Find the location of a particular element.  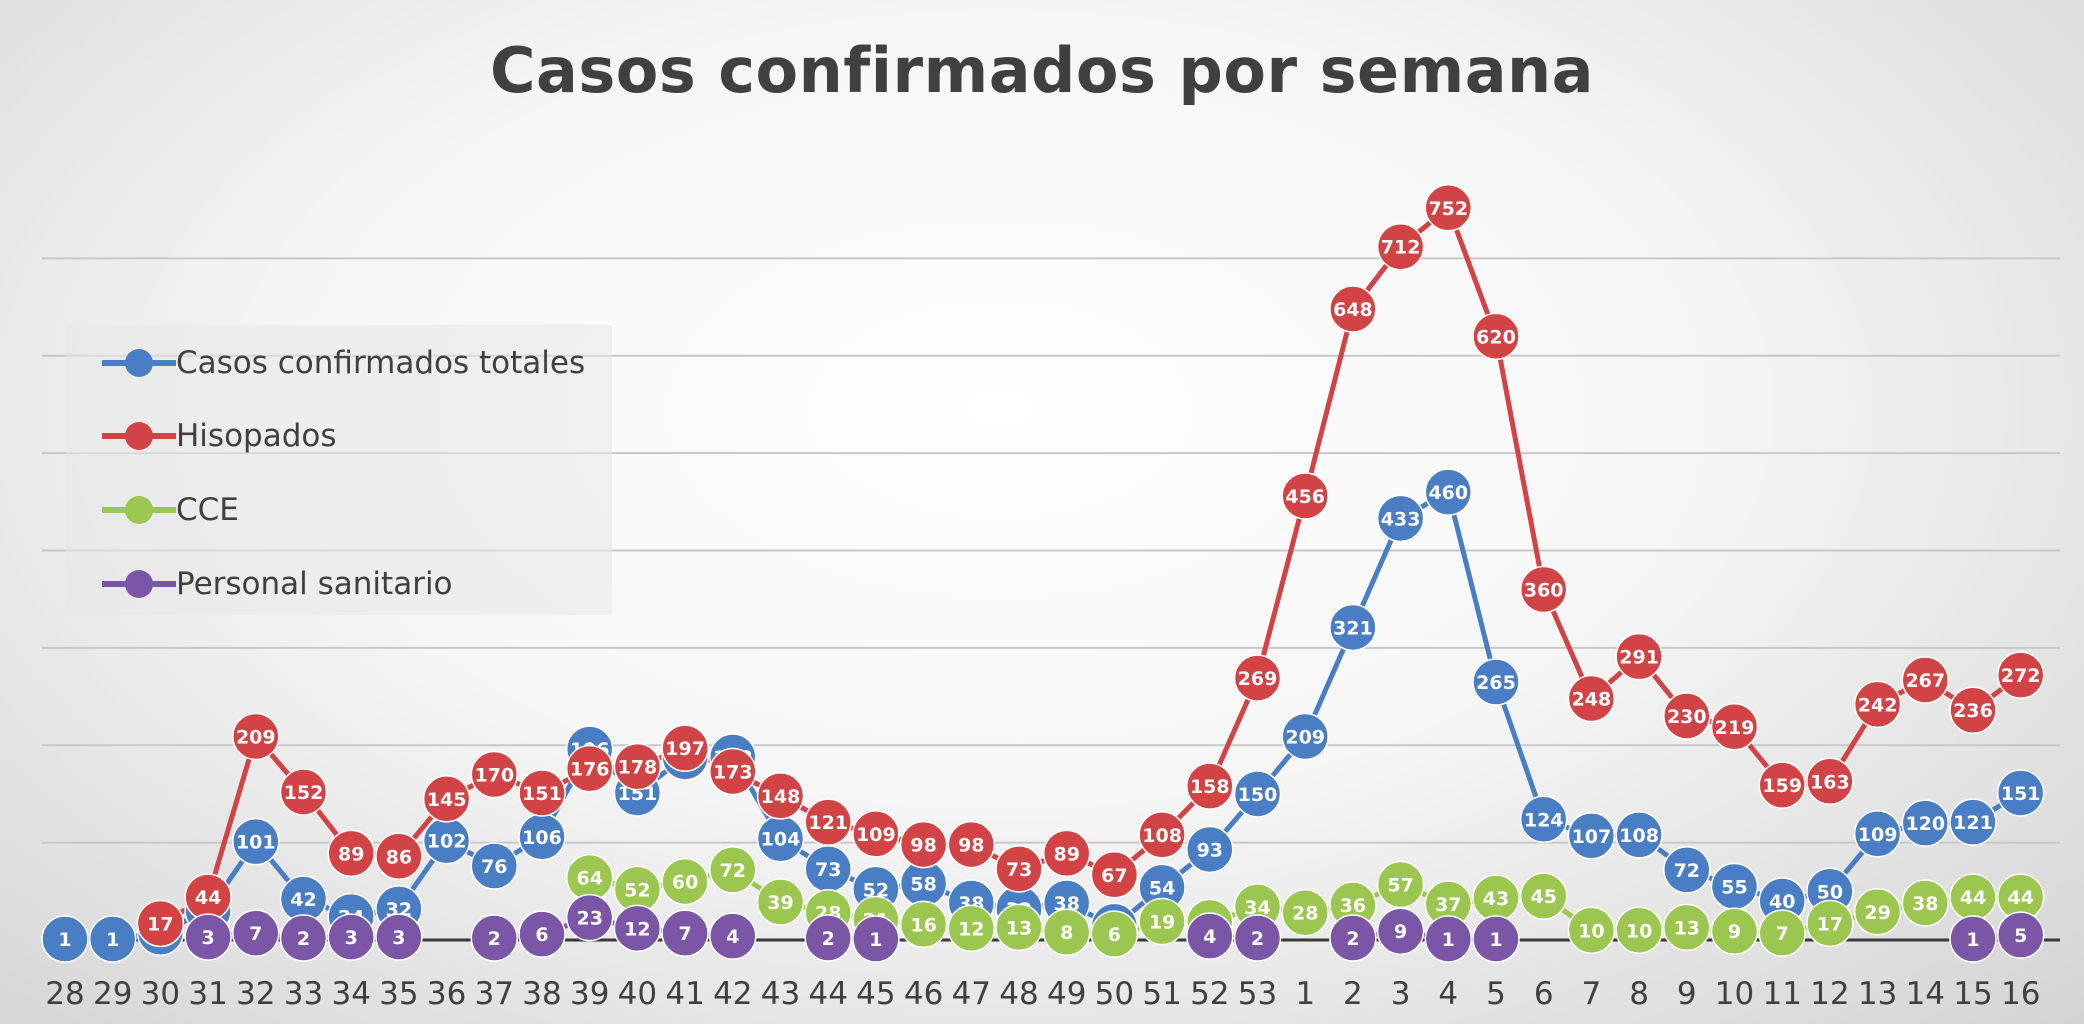

series-line is located at coordinates (1424, 935).